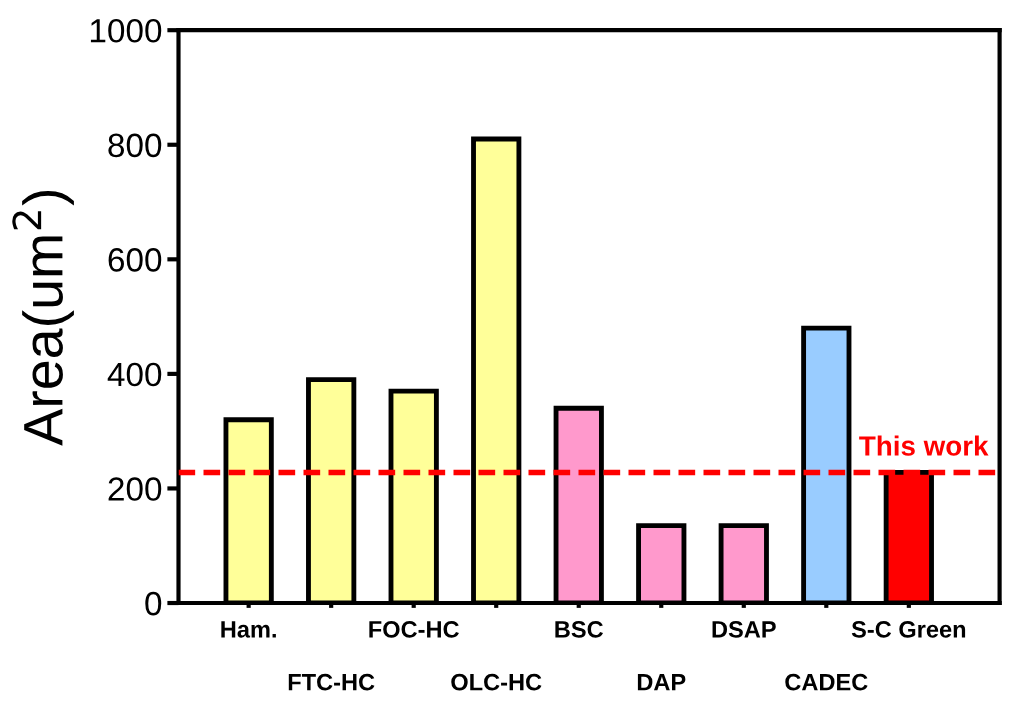  Describe the element at coordinates (43, 318) in the screenshot. I see `y-axis-title: Area(um$^{2}$)` at that location.